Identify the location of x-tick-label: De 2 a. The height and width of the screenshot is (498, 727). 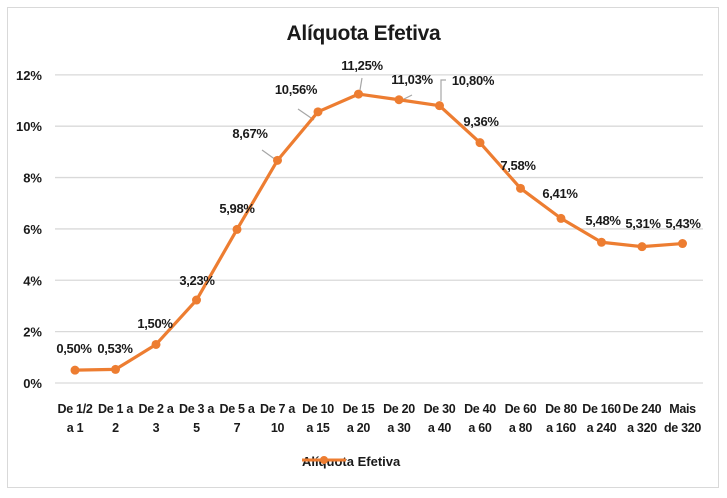
(156, 409).